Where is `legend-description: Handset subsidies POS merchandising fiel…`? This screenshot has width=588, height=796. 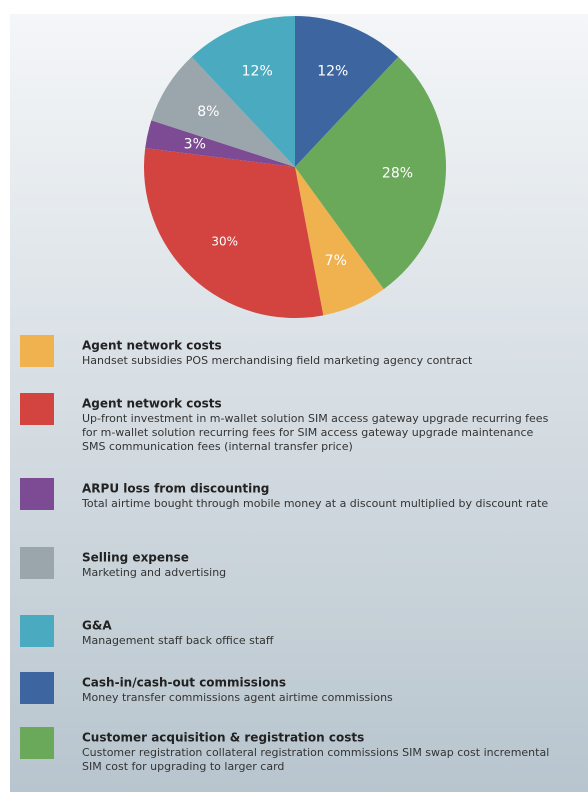
legend-description: Handset subsidies POS merchandising fiel… is located at coordinates (277, 360).